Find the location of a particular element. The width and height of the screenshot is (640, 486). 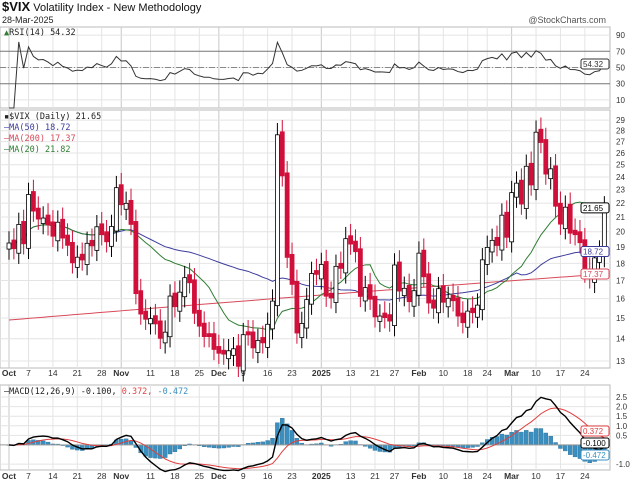

x-tick-label: Dec is located at coordinates (219, 373).